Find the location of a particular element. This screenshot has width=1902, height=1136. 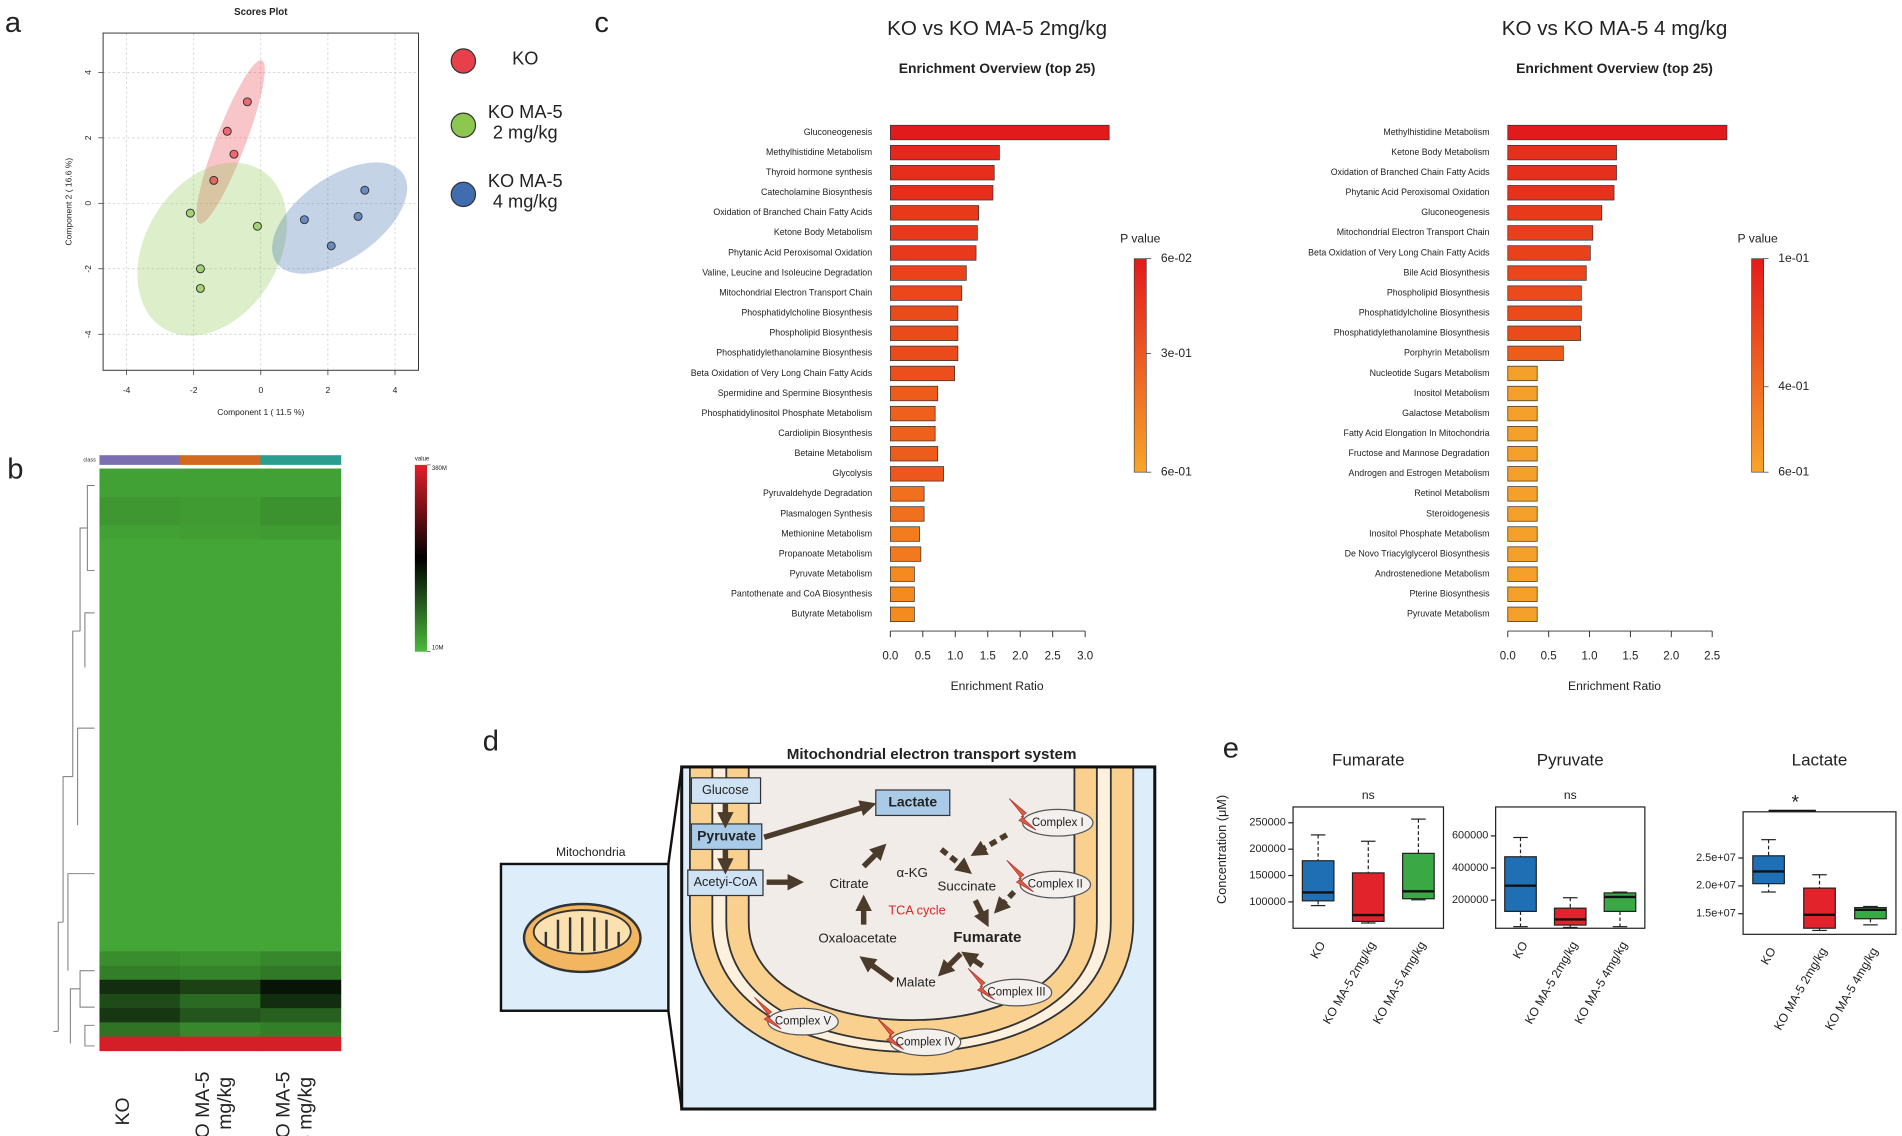

x-tick-label: 0 is located at coordinates (260, 390).